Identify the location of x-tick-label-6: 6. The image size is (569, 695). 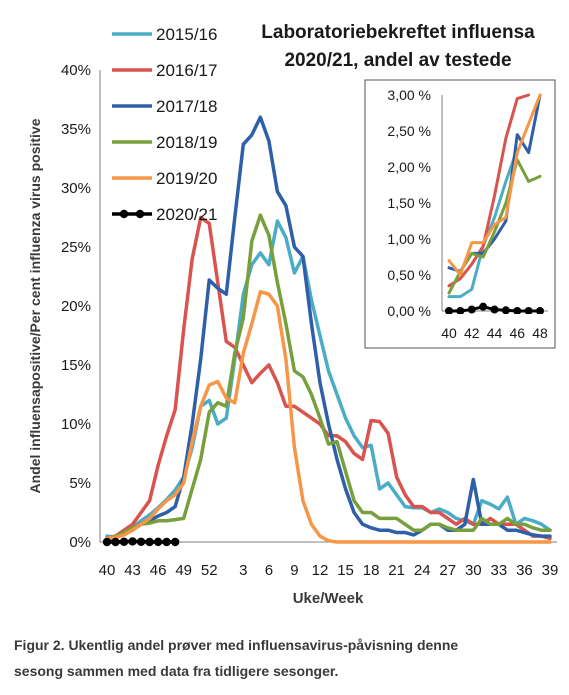
(269, 570).